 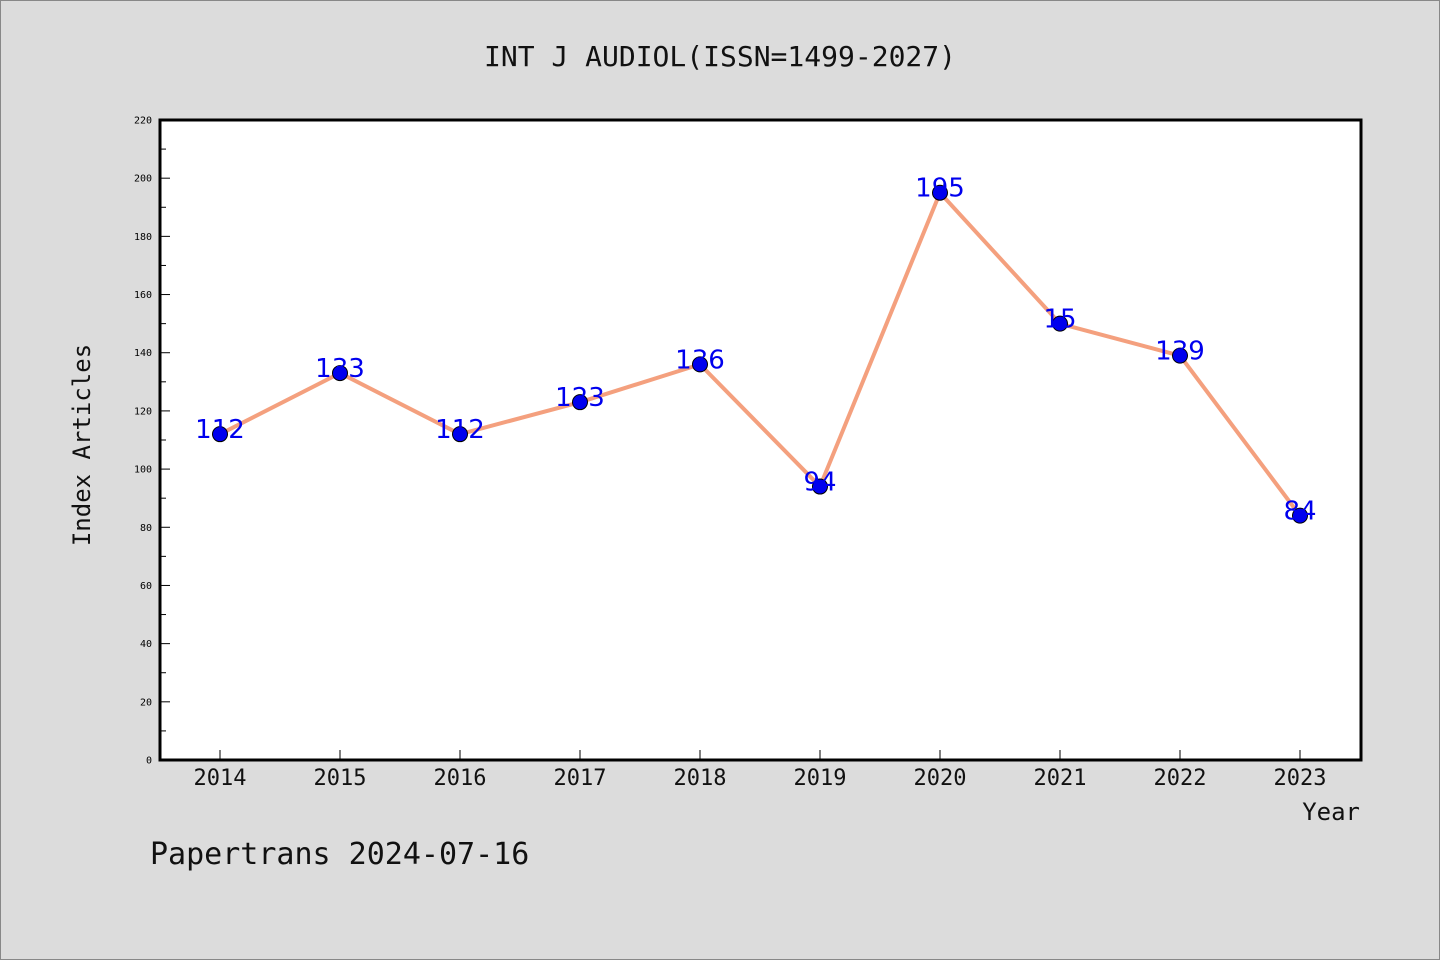 I want to click on data-label: 123, so click(x=580, y=398).